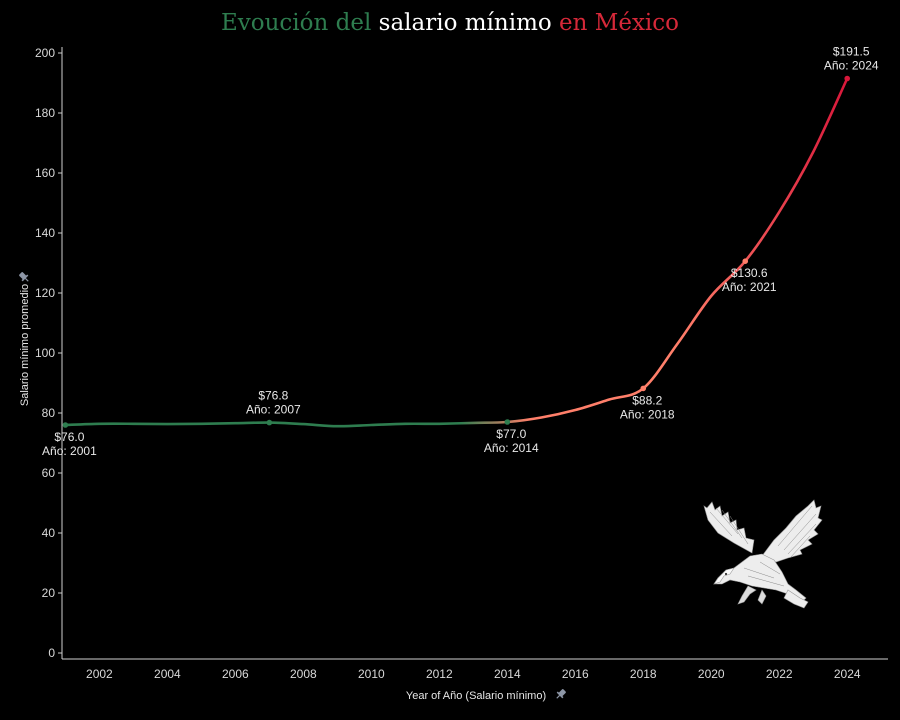 This screenshot has height=720, width=900. I want to click on annotation-year: Año: 2001, so click(69, 451).